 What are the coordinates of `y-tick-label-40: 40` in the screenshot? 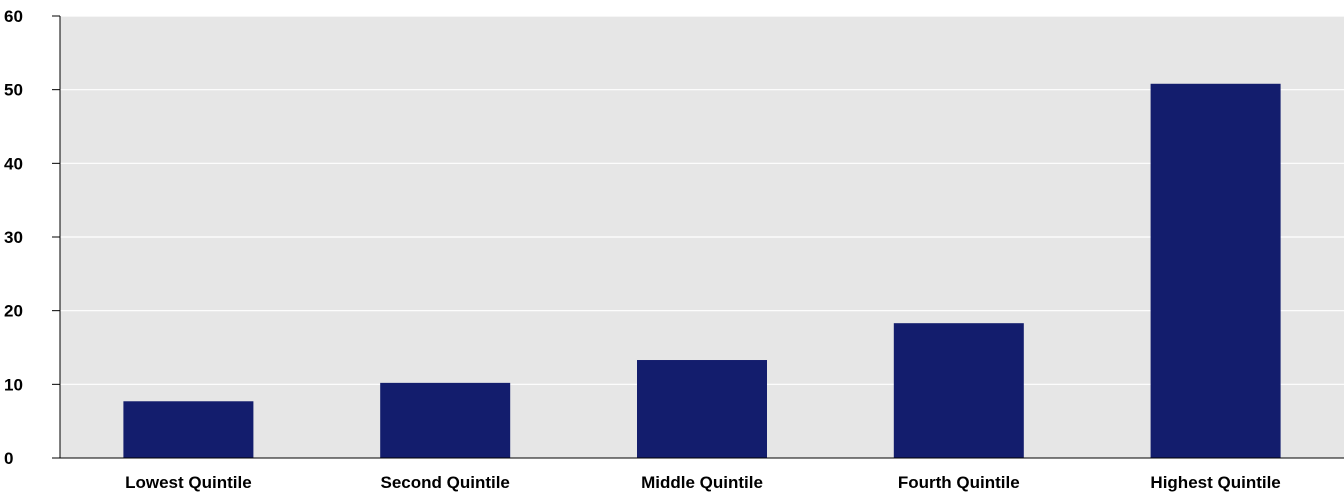 It's located at (13, 163).